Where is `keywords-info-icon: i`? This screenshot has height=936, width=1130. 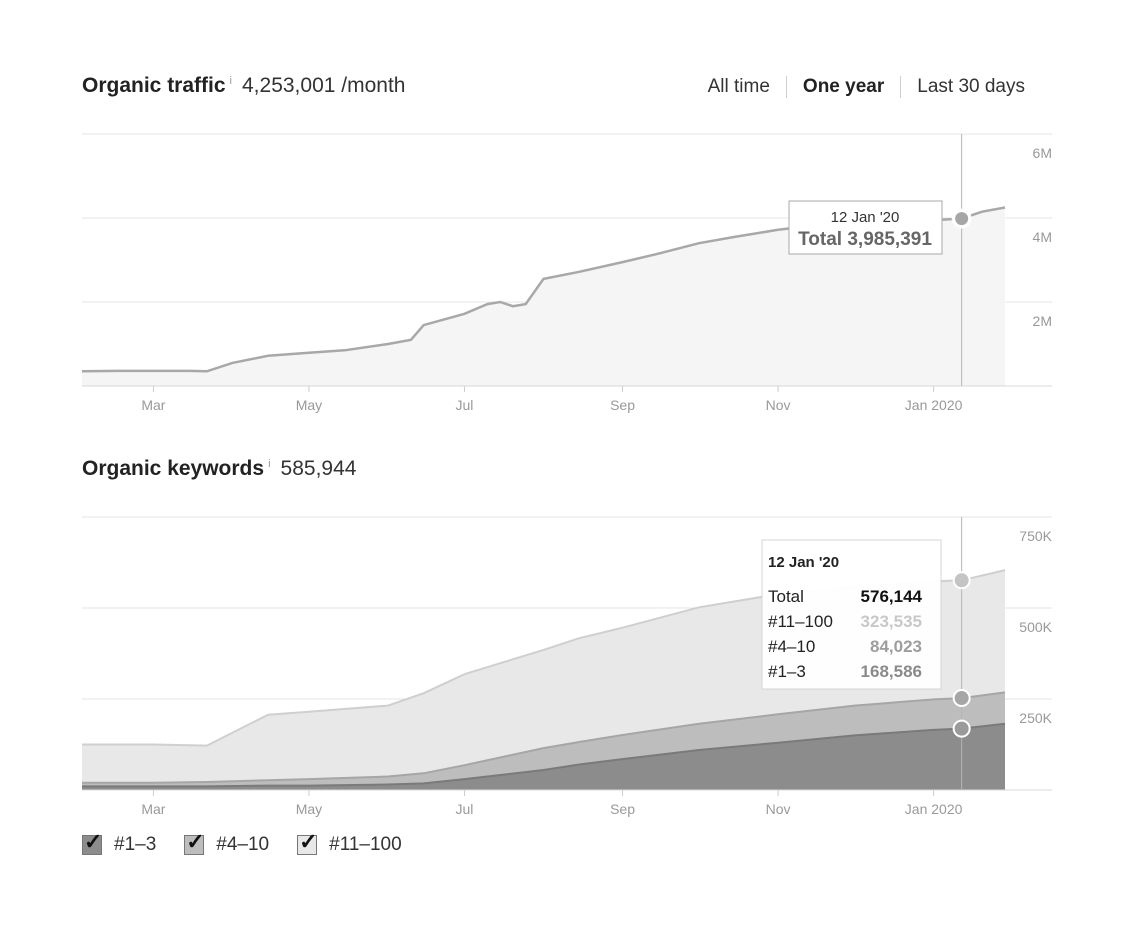 keywords-info-icon: i is located at coordinates (269, 464).